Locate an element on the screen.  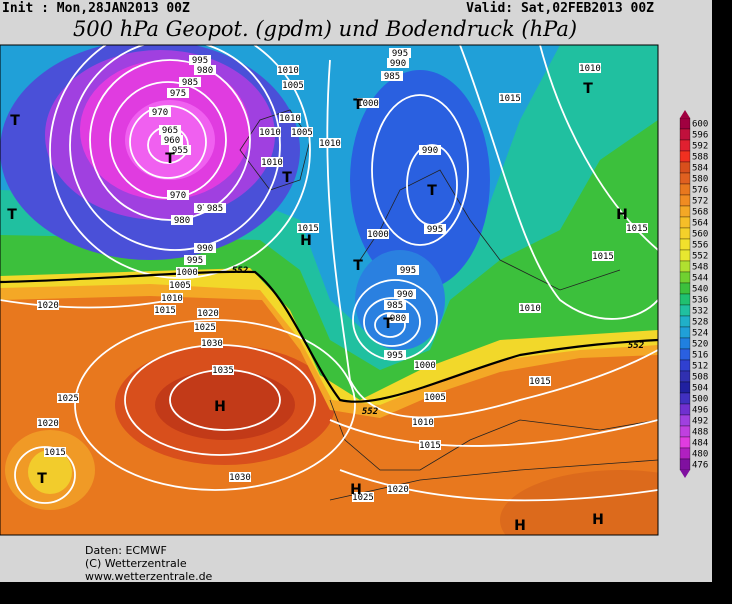
colorbar-cap-bottom is located at coordinates (685, 474).